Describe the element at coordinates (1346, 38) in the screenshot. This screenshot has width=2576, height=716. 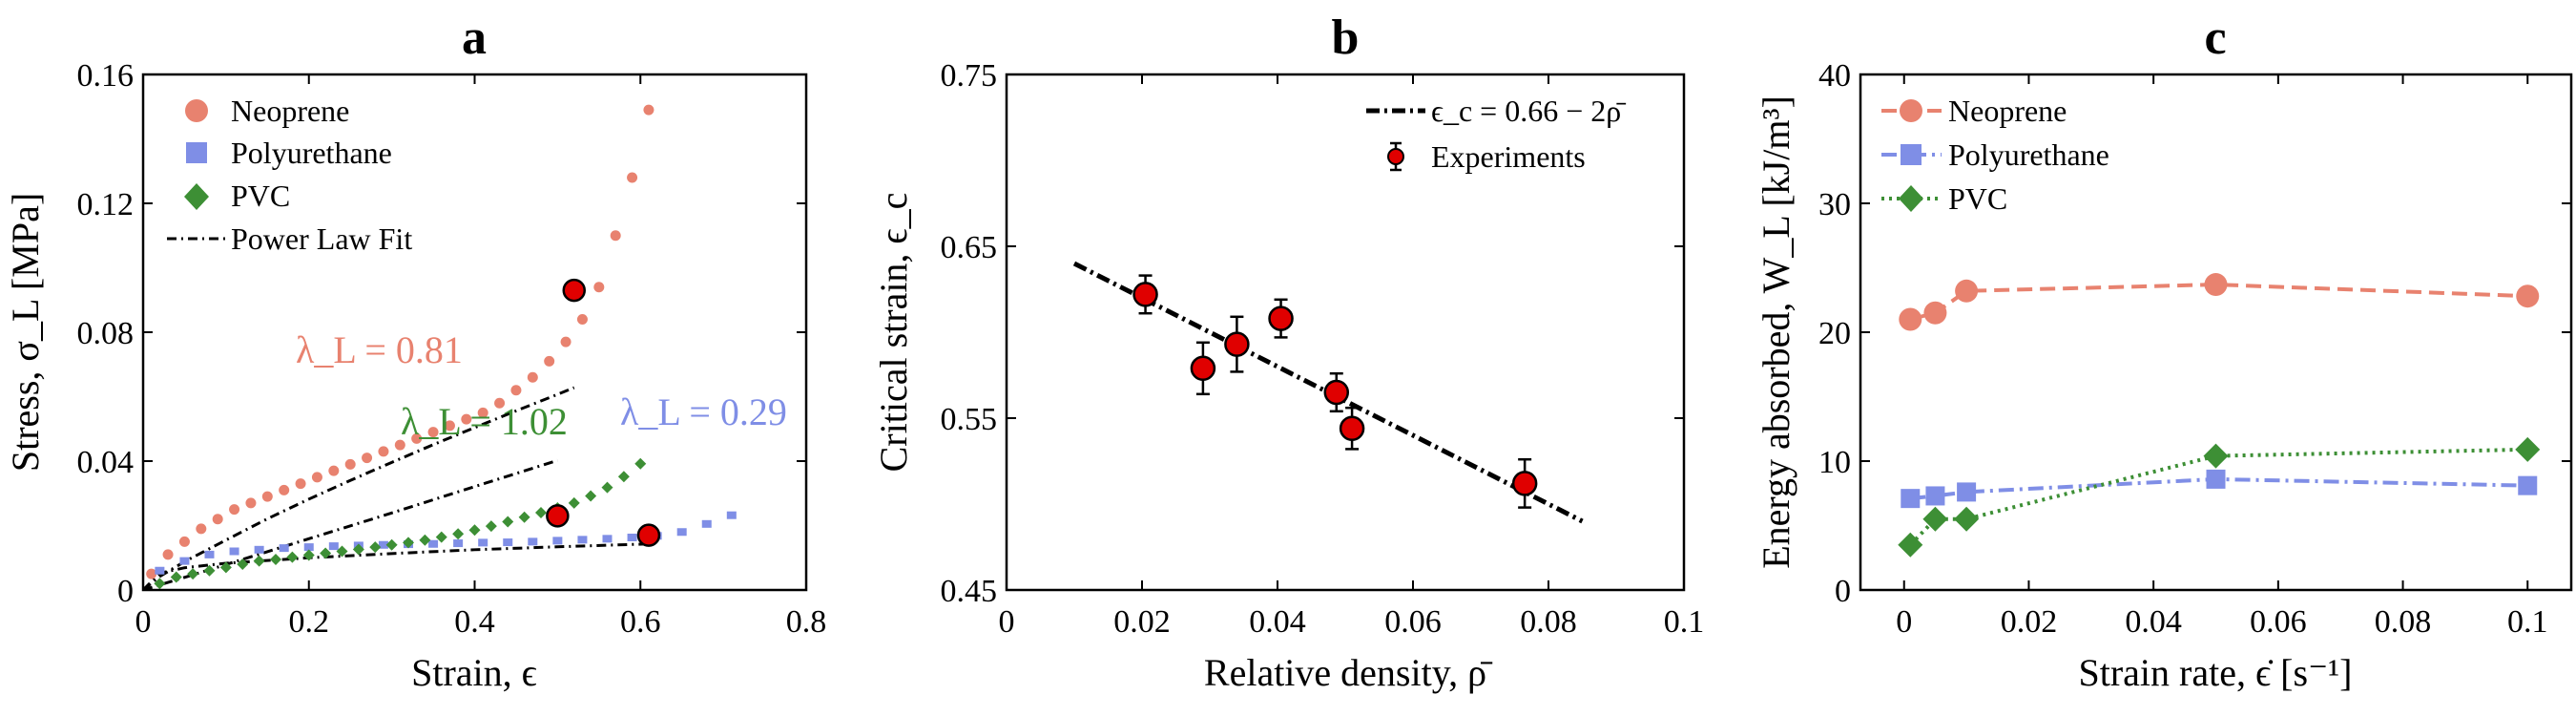
I see `panel-b-title: b` at that location.